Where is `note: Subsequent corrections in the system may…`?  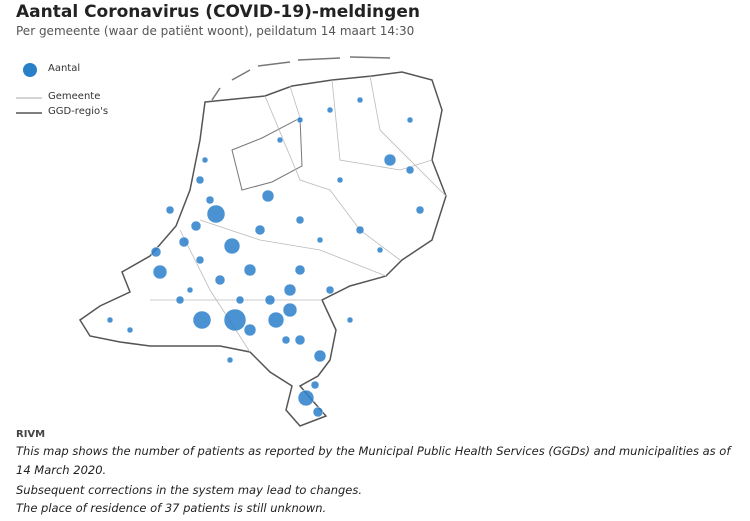 note: Subsequent corrections in the system may… is located at coordinates (189, 490).